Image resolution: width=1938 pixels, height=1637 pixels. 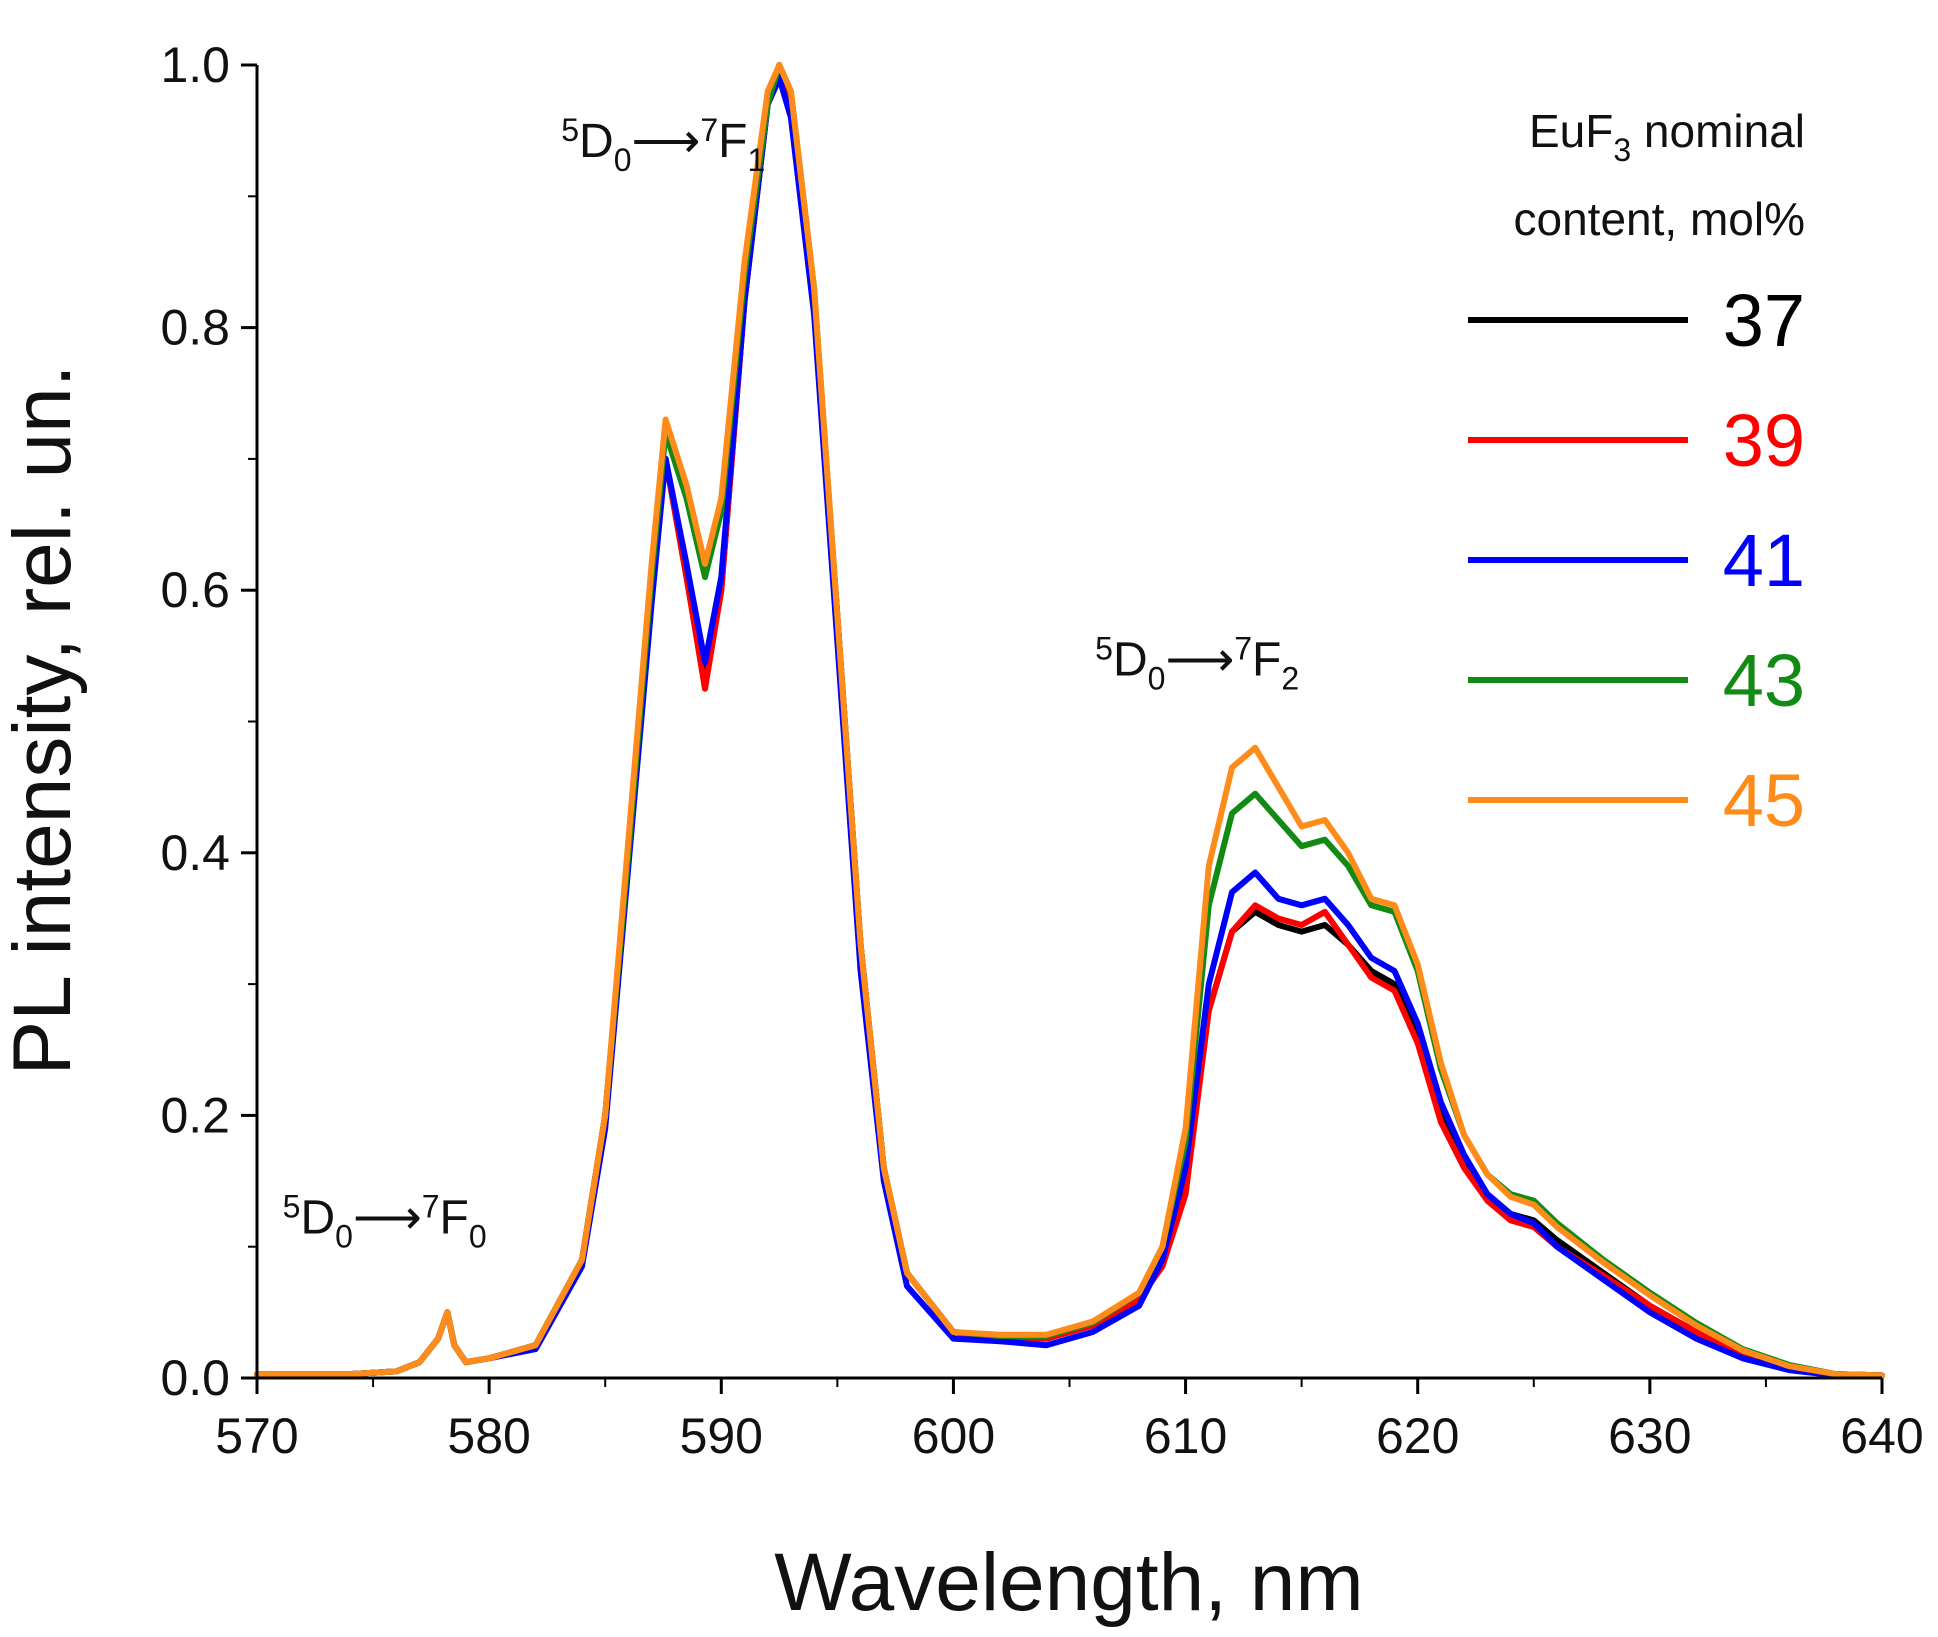 What do you see at coordinates (1197, 664) in the screenshot?
I see `annotation-f2: 5D0⟶7F2` at bounding box center [1197, 664].